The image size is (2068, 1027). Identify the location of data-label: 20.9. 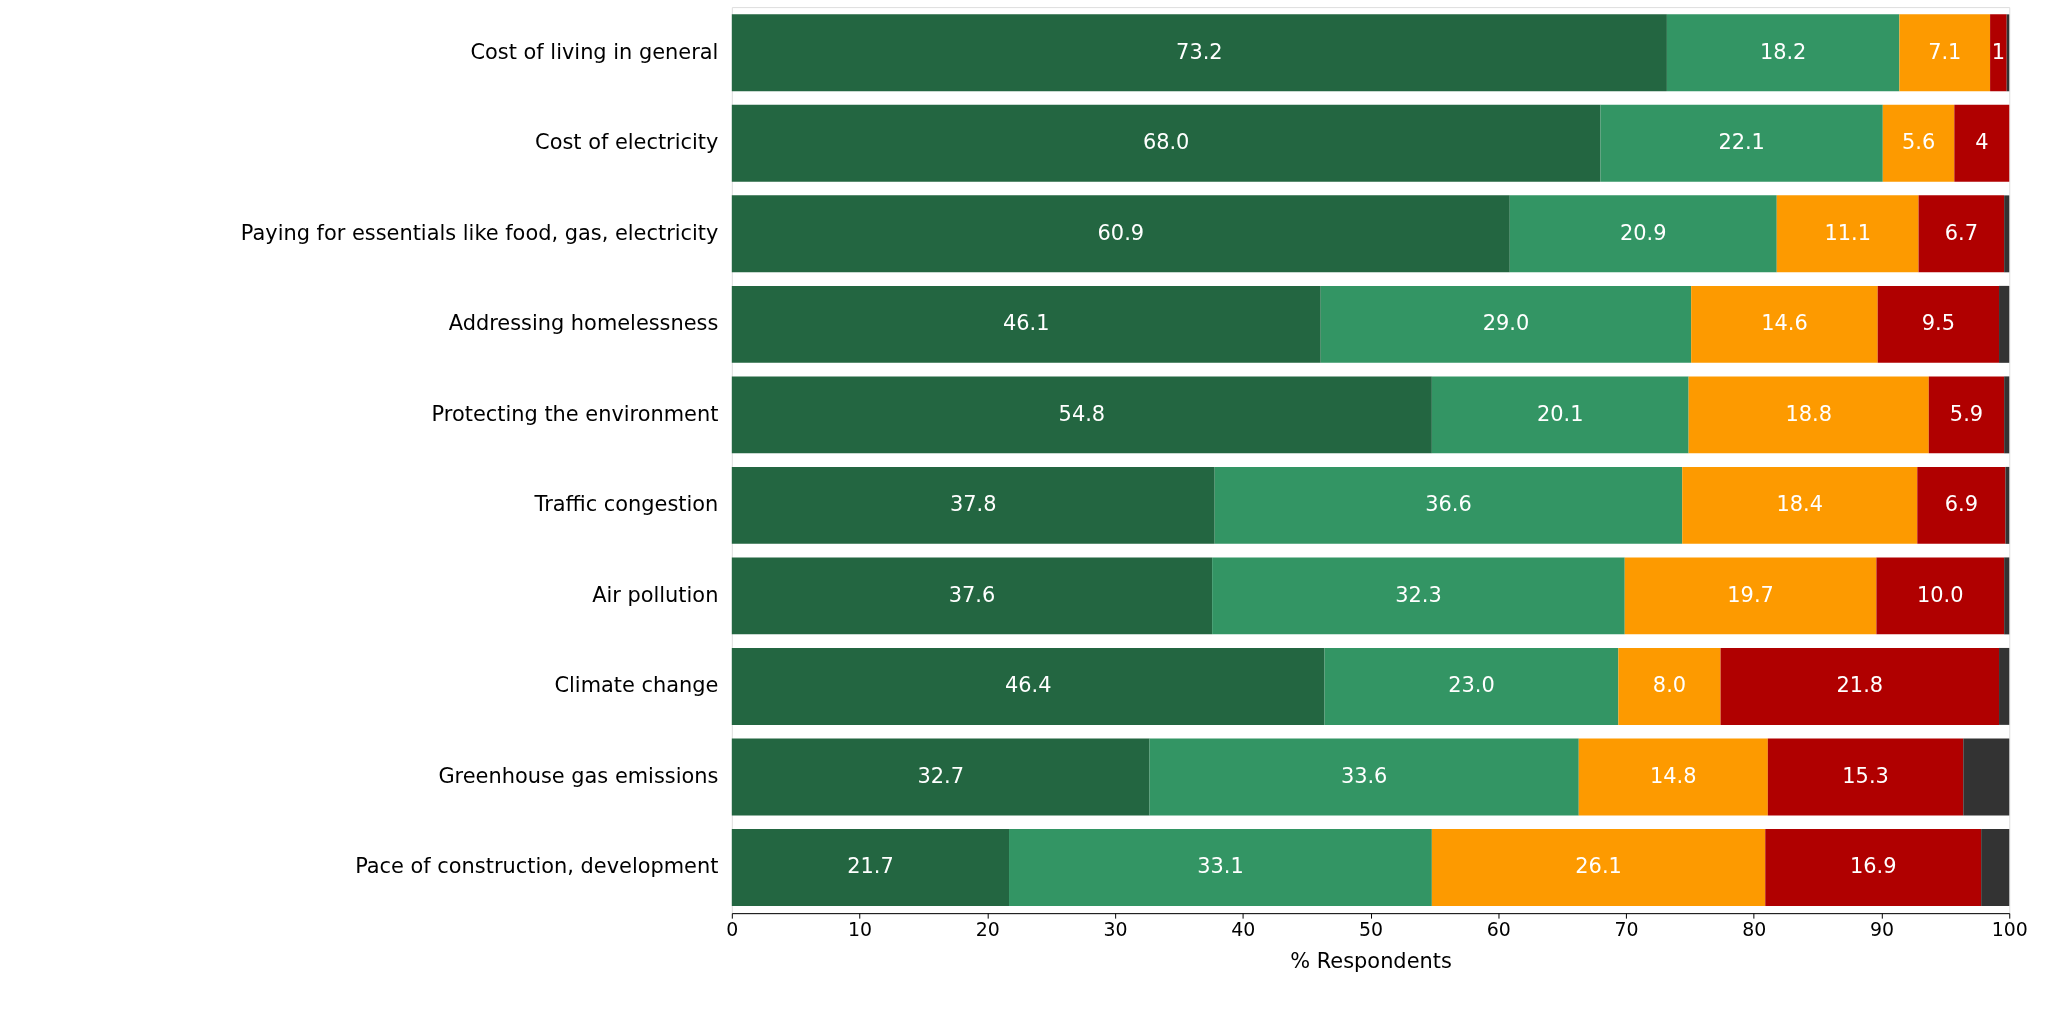
(1643, 232).